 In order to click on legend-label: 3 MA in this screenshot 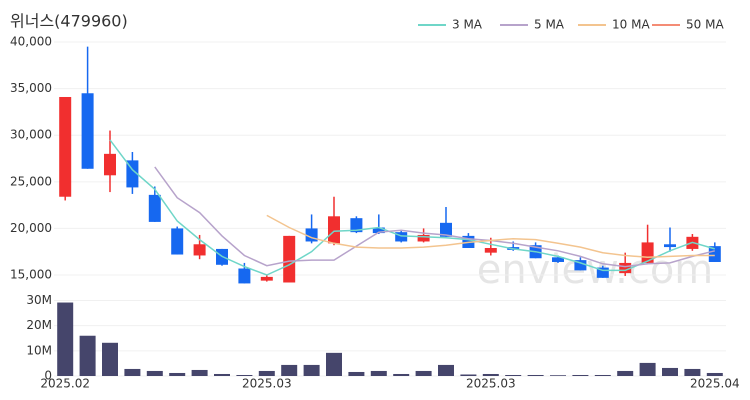, I will do `click(467, 25)`.